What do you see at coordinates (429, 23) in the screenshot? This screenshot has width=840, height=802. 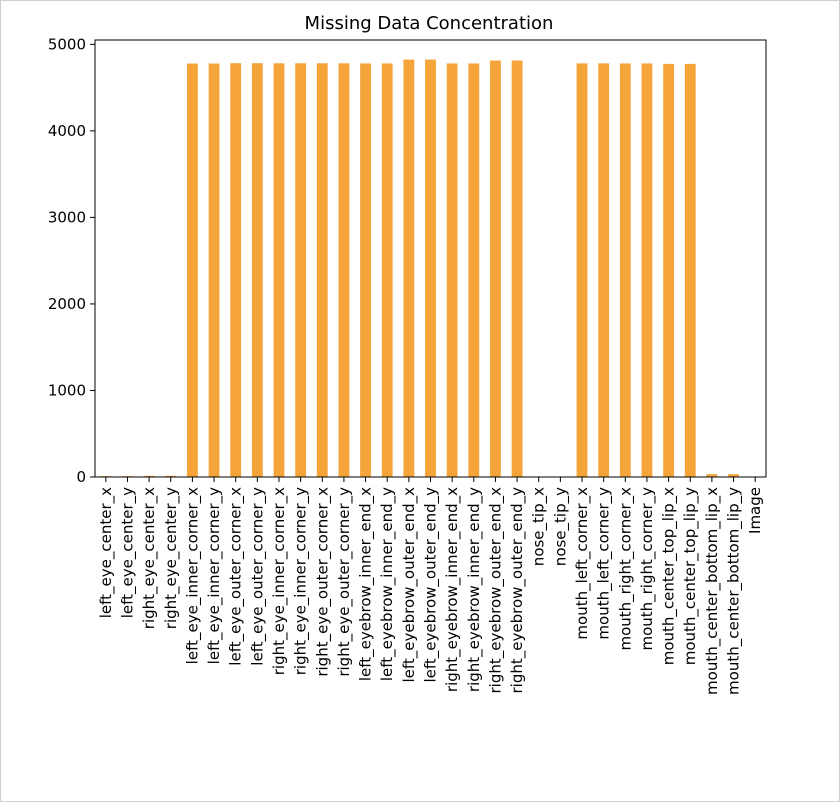 I see `chart-title: Missing Data Concentration` at bounding box center [429, 23].